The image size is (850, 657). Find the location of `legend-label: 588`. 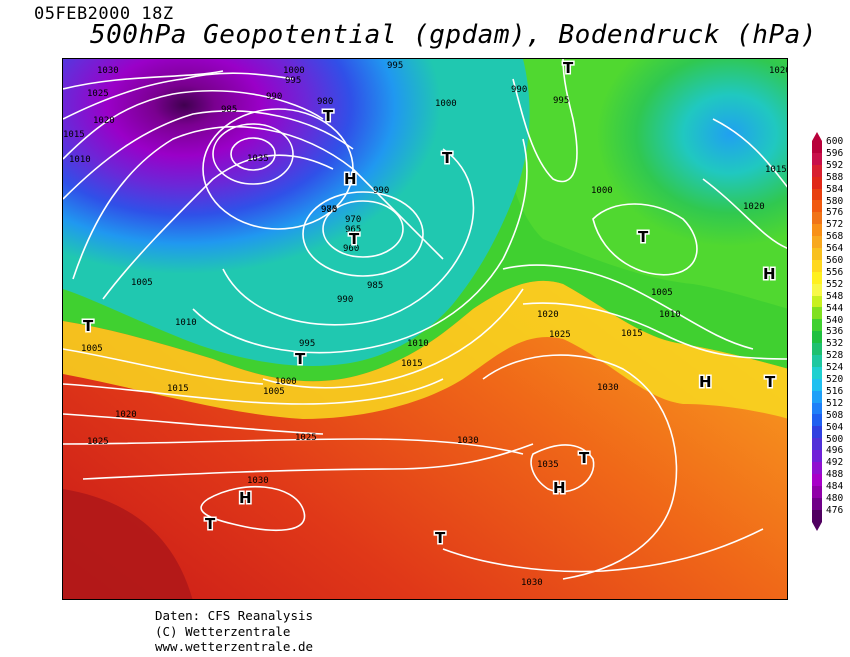

legend-label: 588 is located at coordinates (835, 177).